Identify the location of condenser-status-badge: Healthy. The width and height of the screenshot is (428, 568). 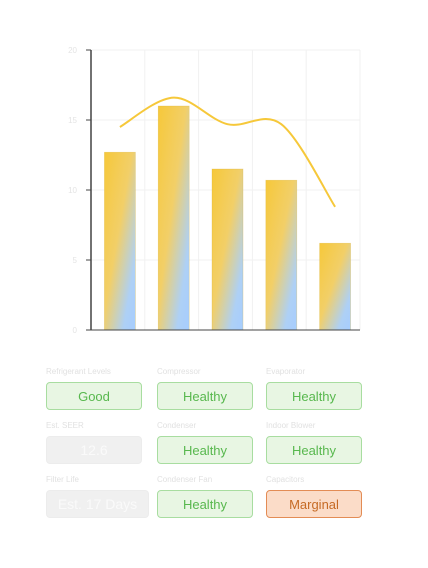
(205, 450).